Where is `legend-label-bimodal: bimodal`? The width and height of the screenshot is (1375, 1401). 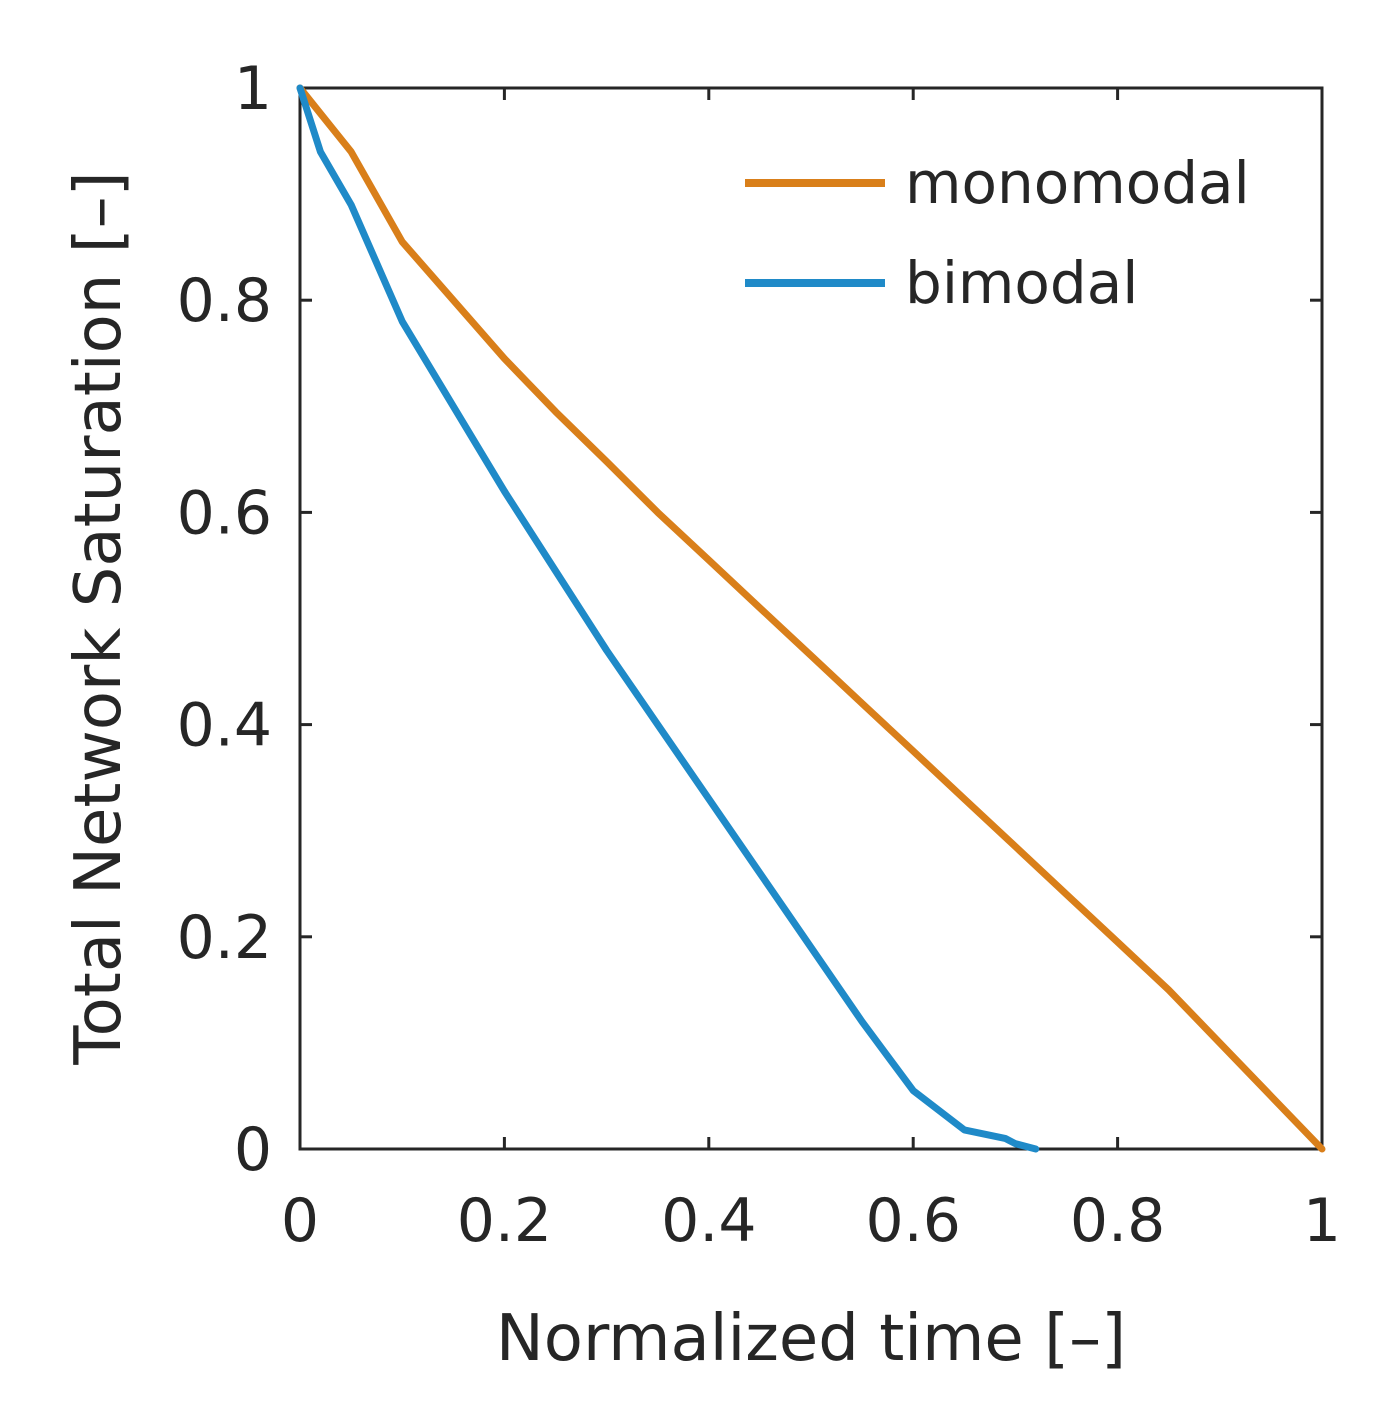
legend-label-bimodal: bimodal is located at coordinates (1021, 283).